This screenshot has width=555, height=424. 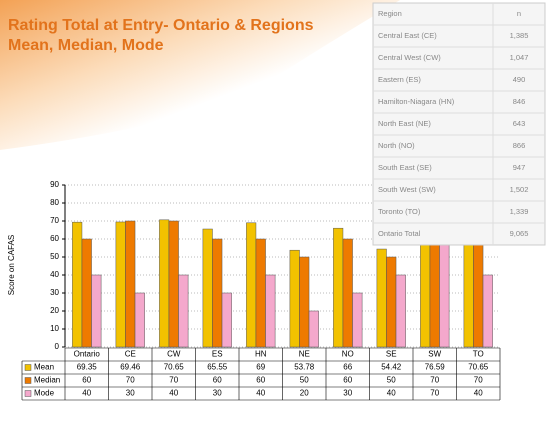 I want to click on data-label: 69.46, so click(x=130, y=367).